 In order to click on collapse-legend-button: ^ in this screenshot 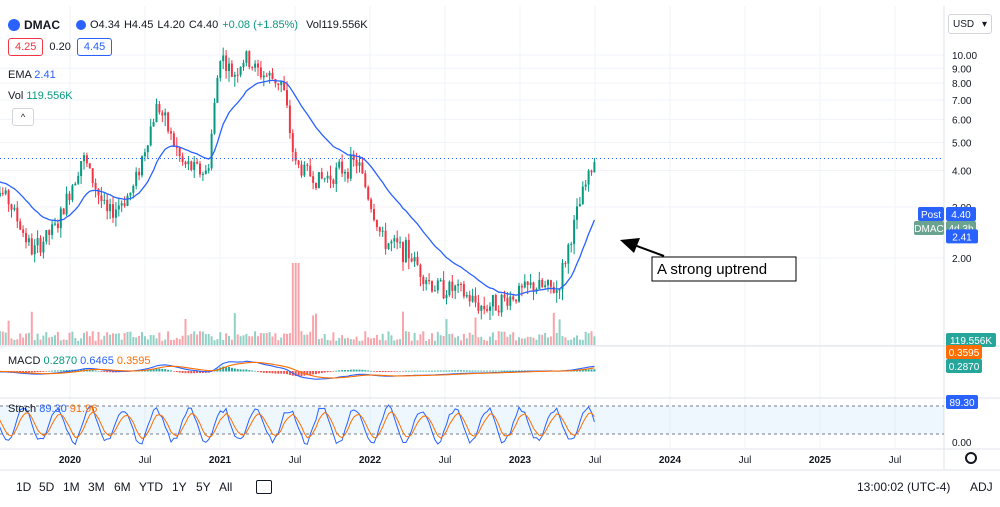, I will do `click(23, 117)`.